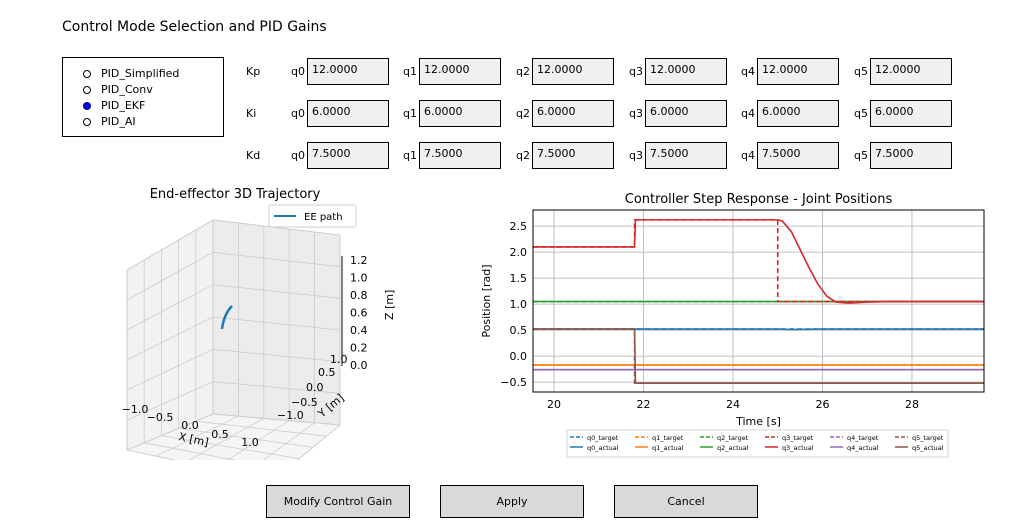 This screenshot has height=528, width=1024. I want to click on radio-pid-ai: PID_AI, so click(109, 121).